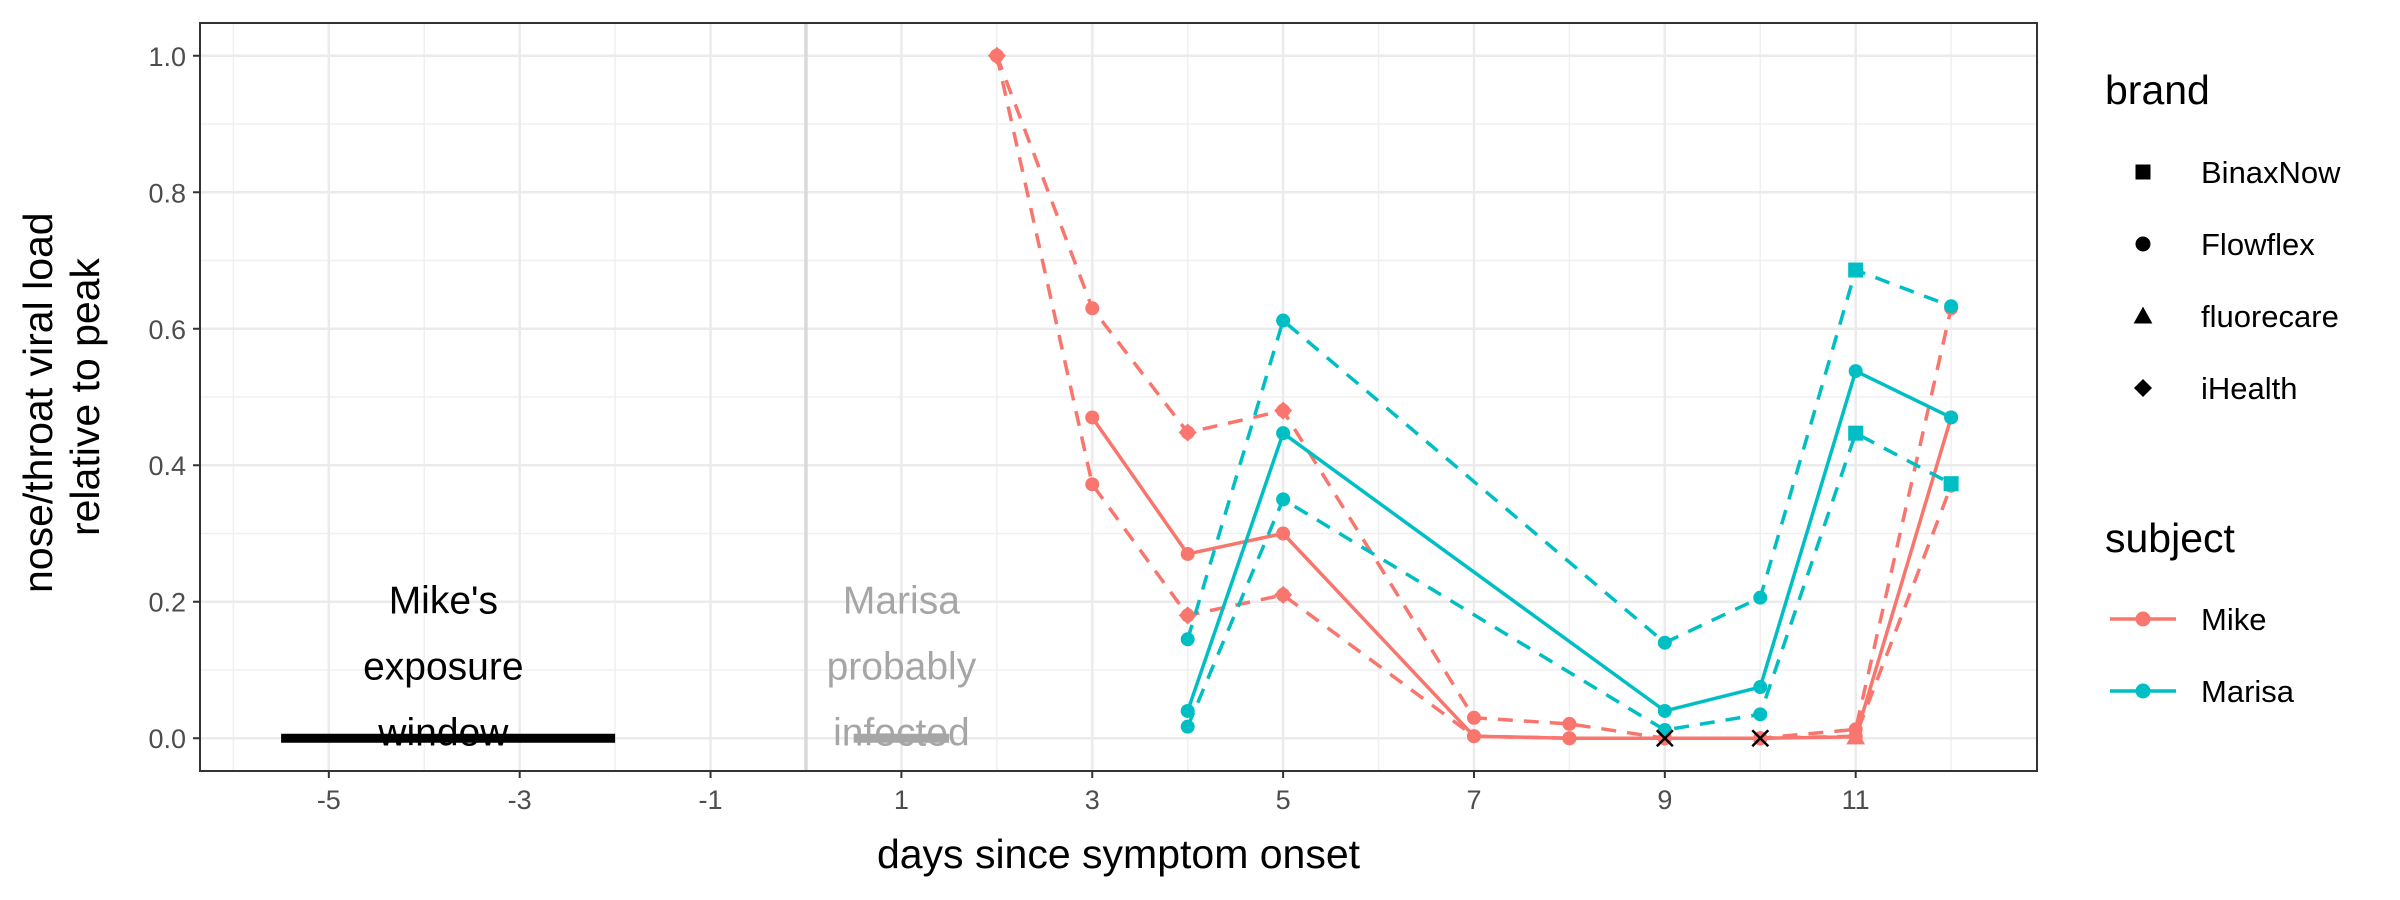 This screenshot has width=2400, height=900. What do you see at coordinates (443, 667) in the screenshot?
I see `exposure-window-label: exposure` at bounding box center [443, 667].